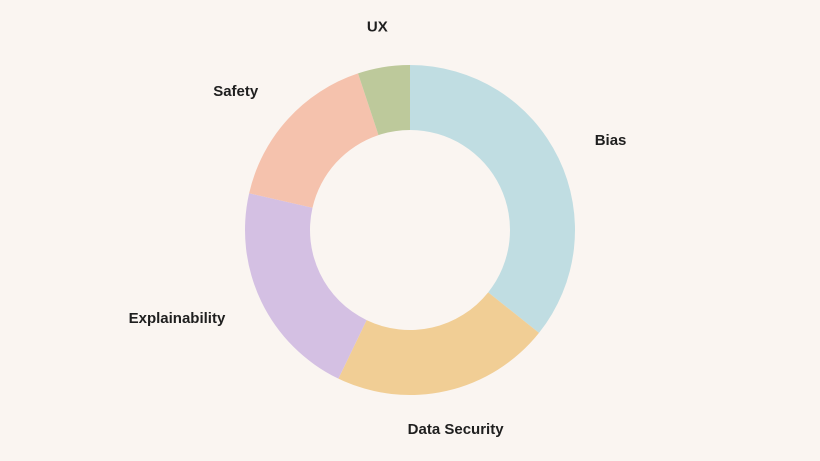 The image size is (820, 461). Describe the element at coordinates (177, 318) in the screenshot. I see `label-explainability: Explainability` at that location.